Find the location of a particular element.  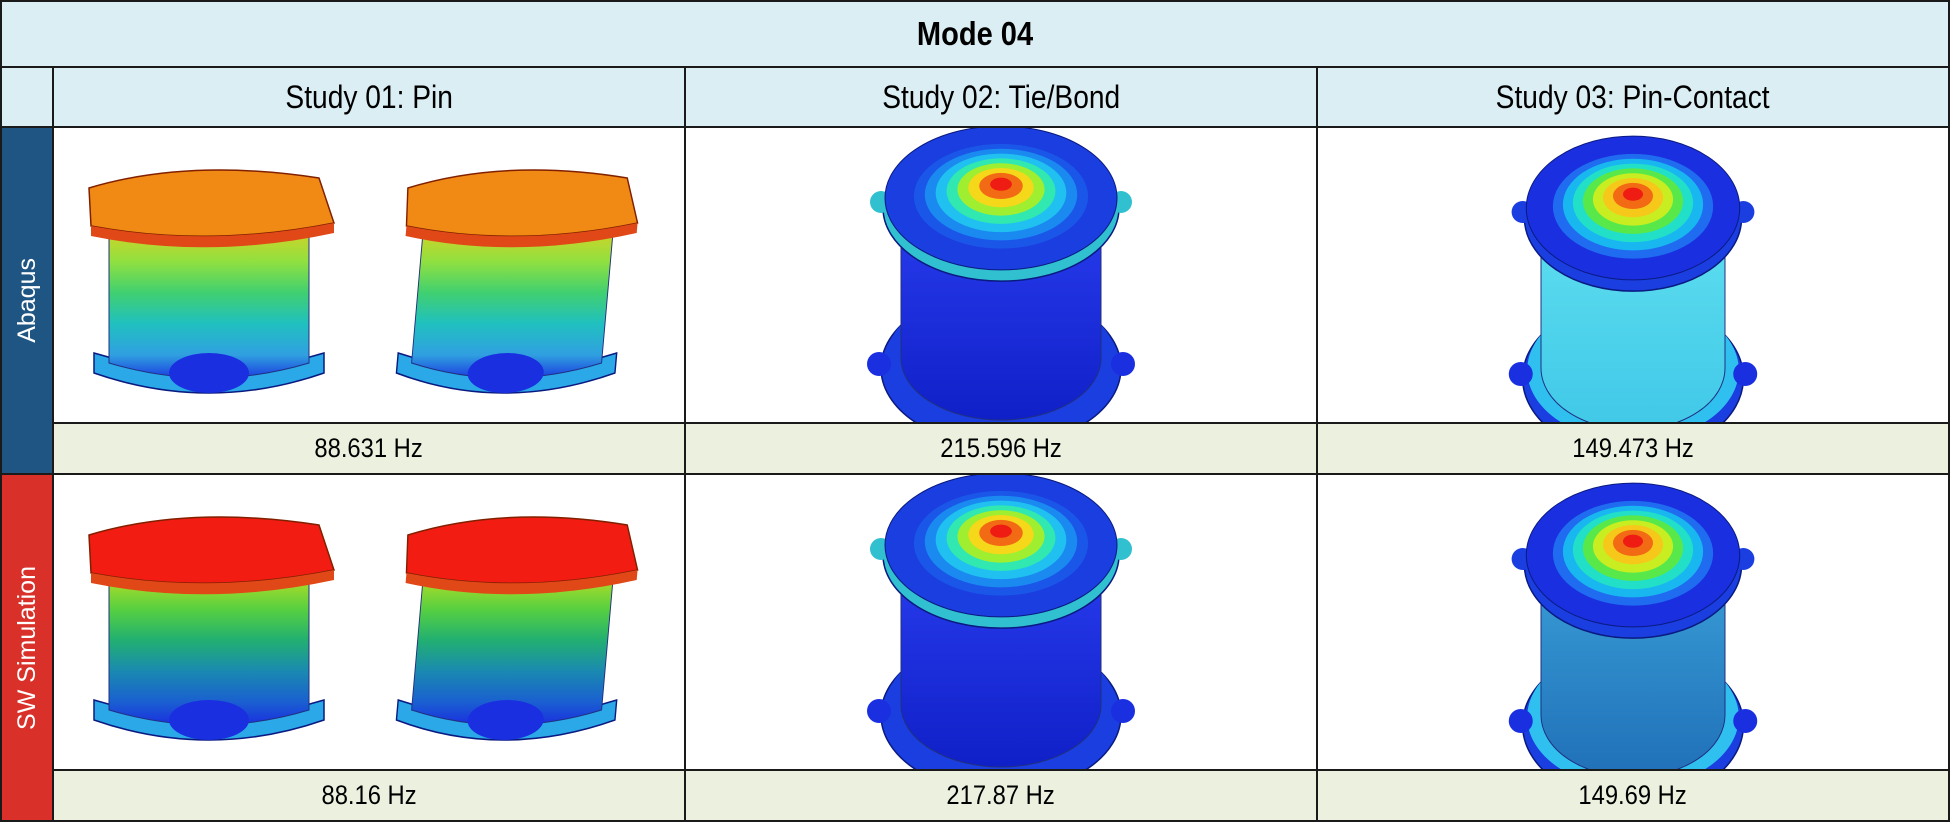

column-header: Study 02: Tie/Bond is located at coordinates (1001, 97).